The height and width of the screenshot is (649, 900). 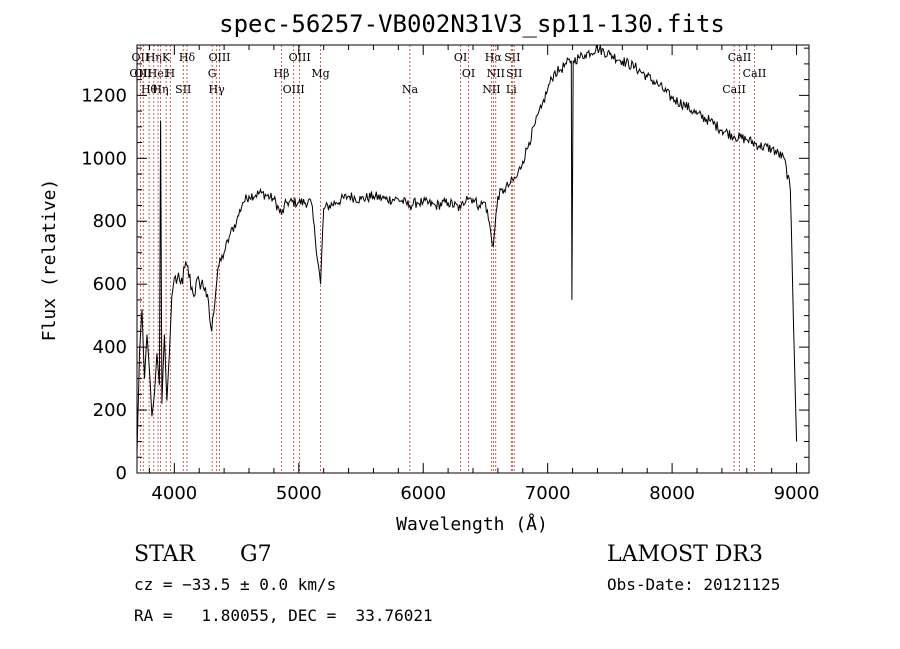 I want to click on x-axis-label: Wavelength (Å), so click(x=472, y=524).